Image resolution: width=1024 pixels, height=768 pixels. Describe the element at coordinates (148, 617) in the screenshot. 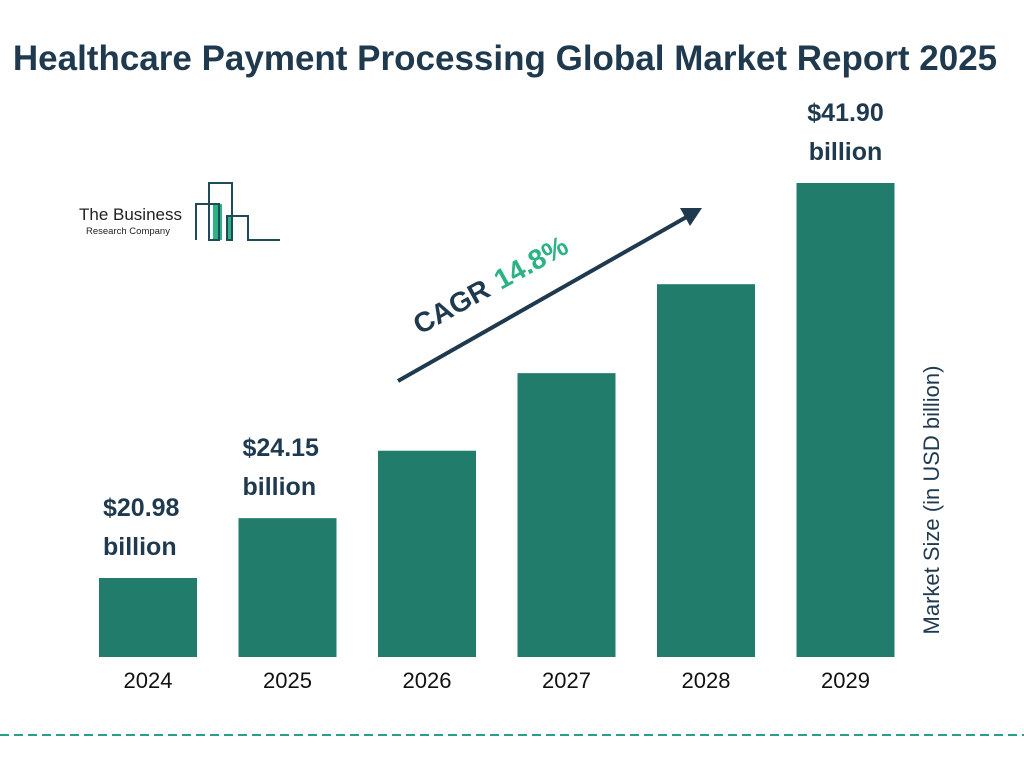

I see `bar-2024` at that location.